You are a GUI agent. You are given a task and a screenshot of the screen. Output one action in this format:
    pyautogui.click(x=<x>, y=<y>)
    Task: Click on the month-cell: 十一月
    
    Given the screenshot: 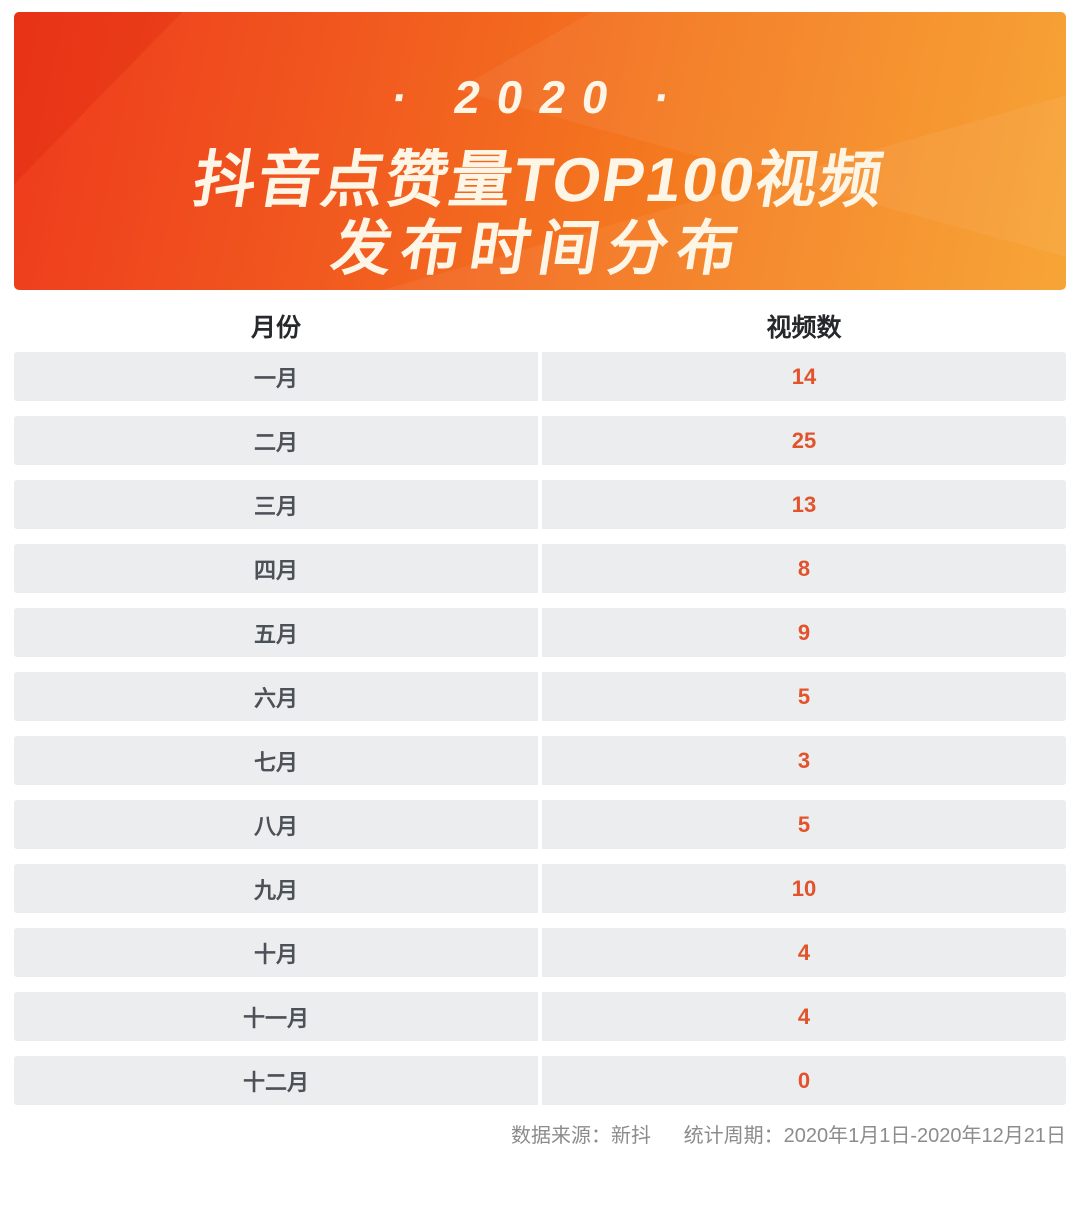 What is the action you would take?
    pyautogui.click(x=276, y=1016)
    